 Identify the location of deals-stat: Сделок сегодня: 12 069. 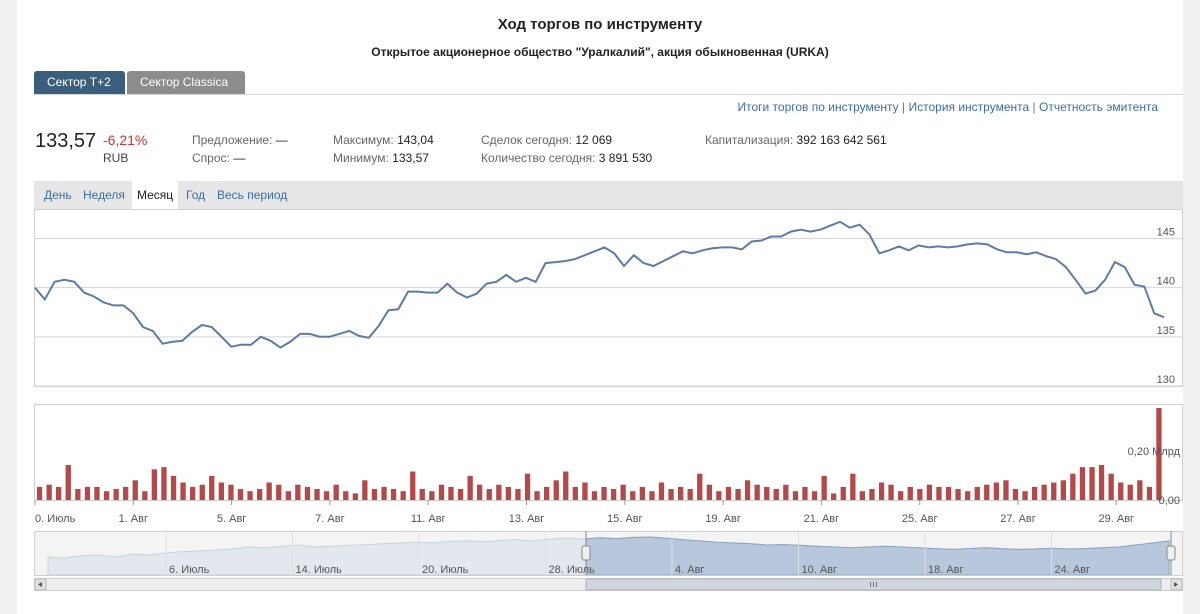
(546, 140).